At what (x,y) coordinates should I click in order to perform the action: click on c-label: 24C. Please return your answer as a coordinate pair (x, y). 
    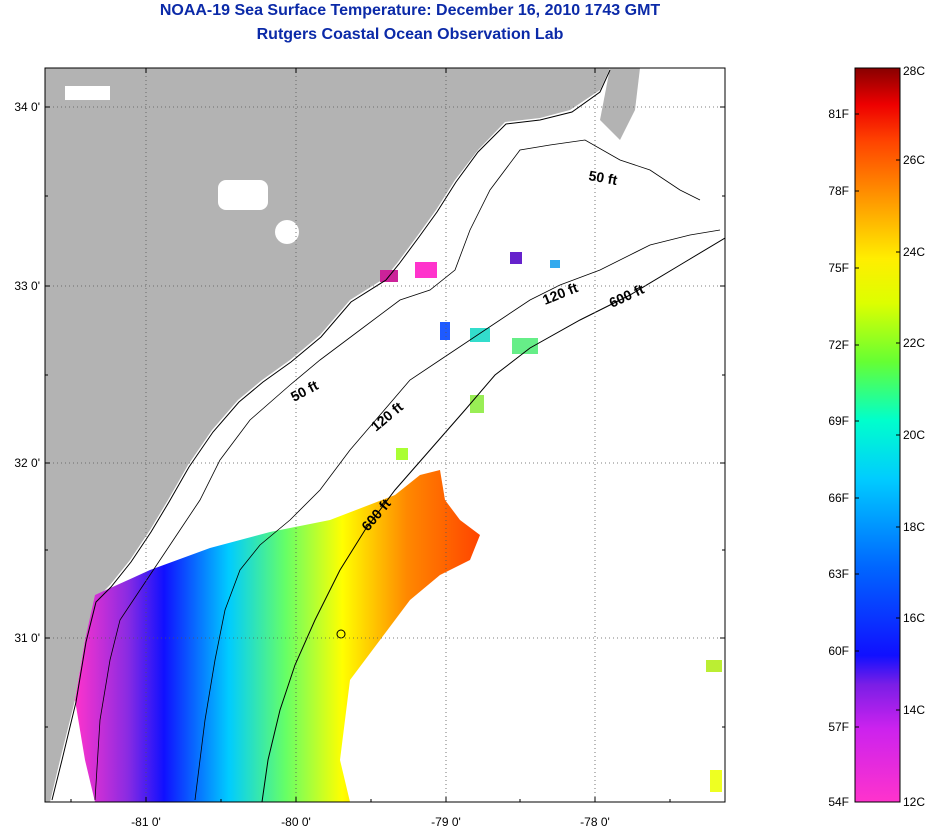
    Looking at the image, I should click on (914, 252).